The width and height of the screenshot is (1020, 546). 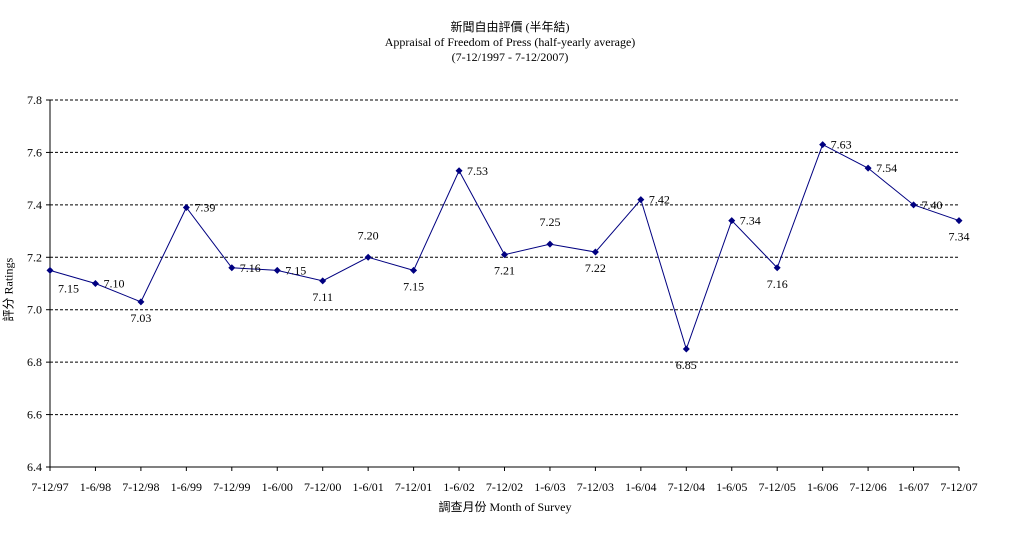 I want to click on x-tick-label: 1-6/04, so click(x=640, y=487).